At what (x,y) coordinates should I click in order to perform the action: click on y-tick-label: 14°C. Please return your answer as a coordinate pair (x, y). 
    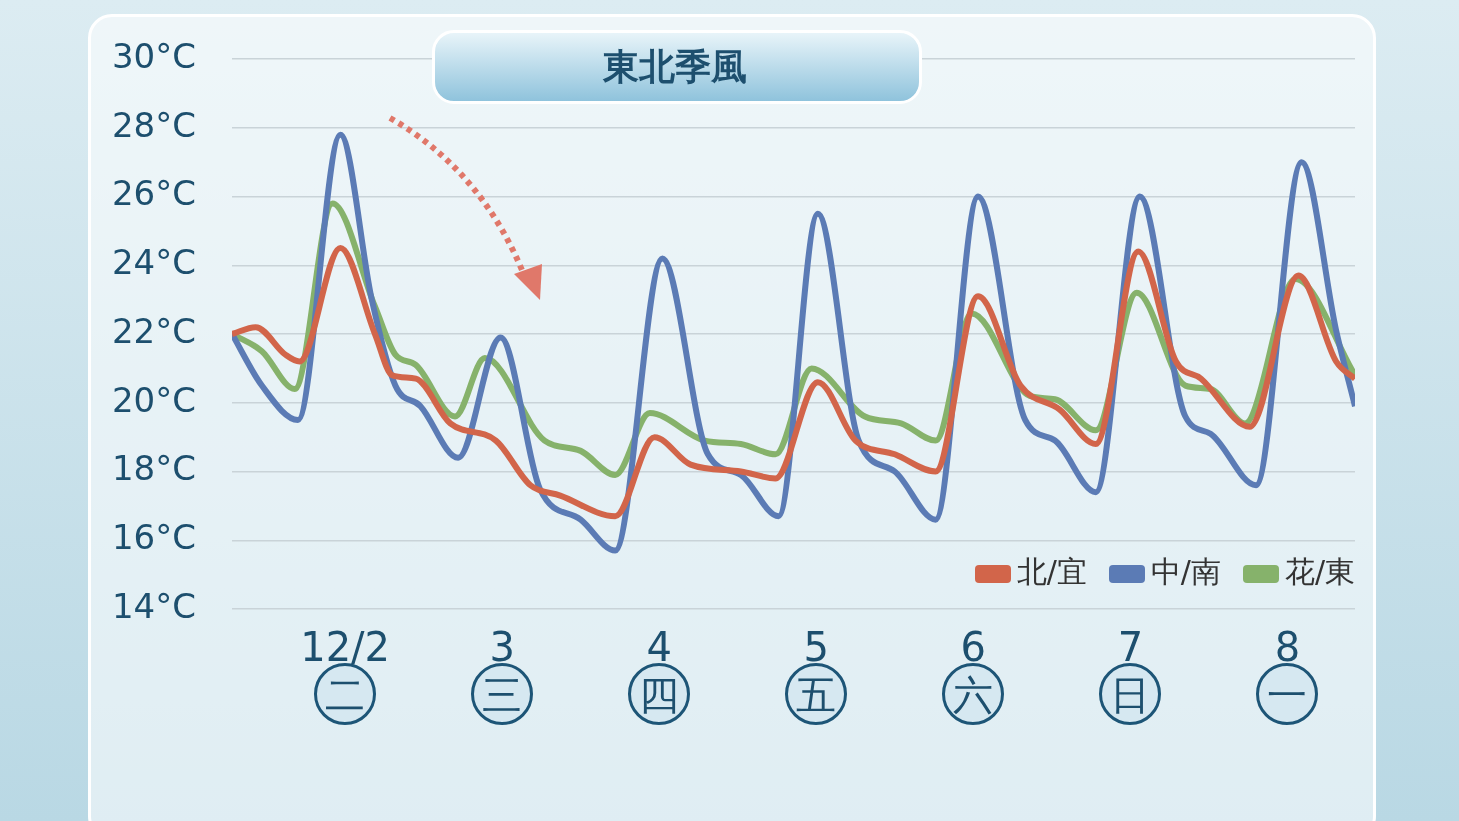
    Looking at the image, I should click on (153, 605).